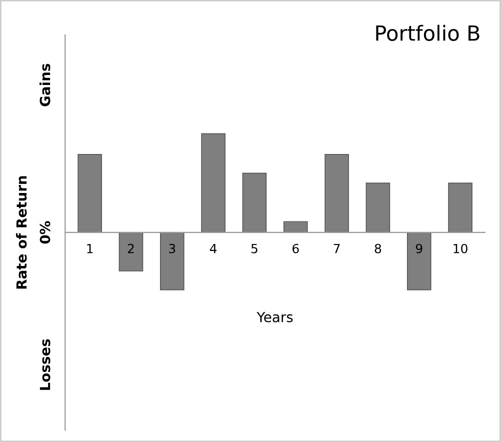  Describe the element at coordinates (337, 249) in the screenshot. I see `x-tick-label: 7` at that location.